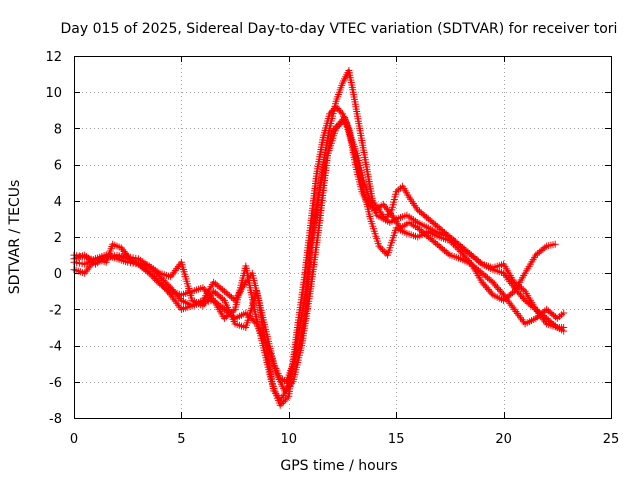 This screenshot has width=640, height=480. Describe the element at coordinates (58, 274) in the screenshot. I see `y-tick-label: 0` at that location.